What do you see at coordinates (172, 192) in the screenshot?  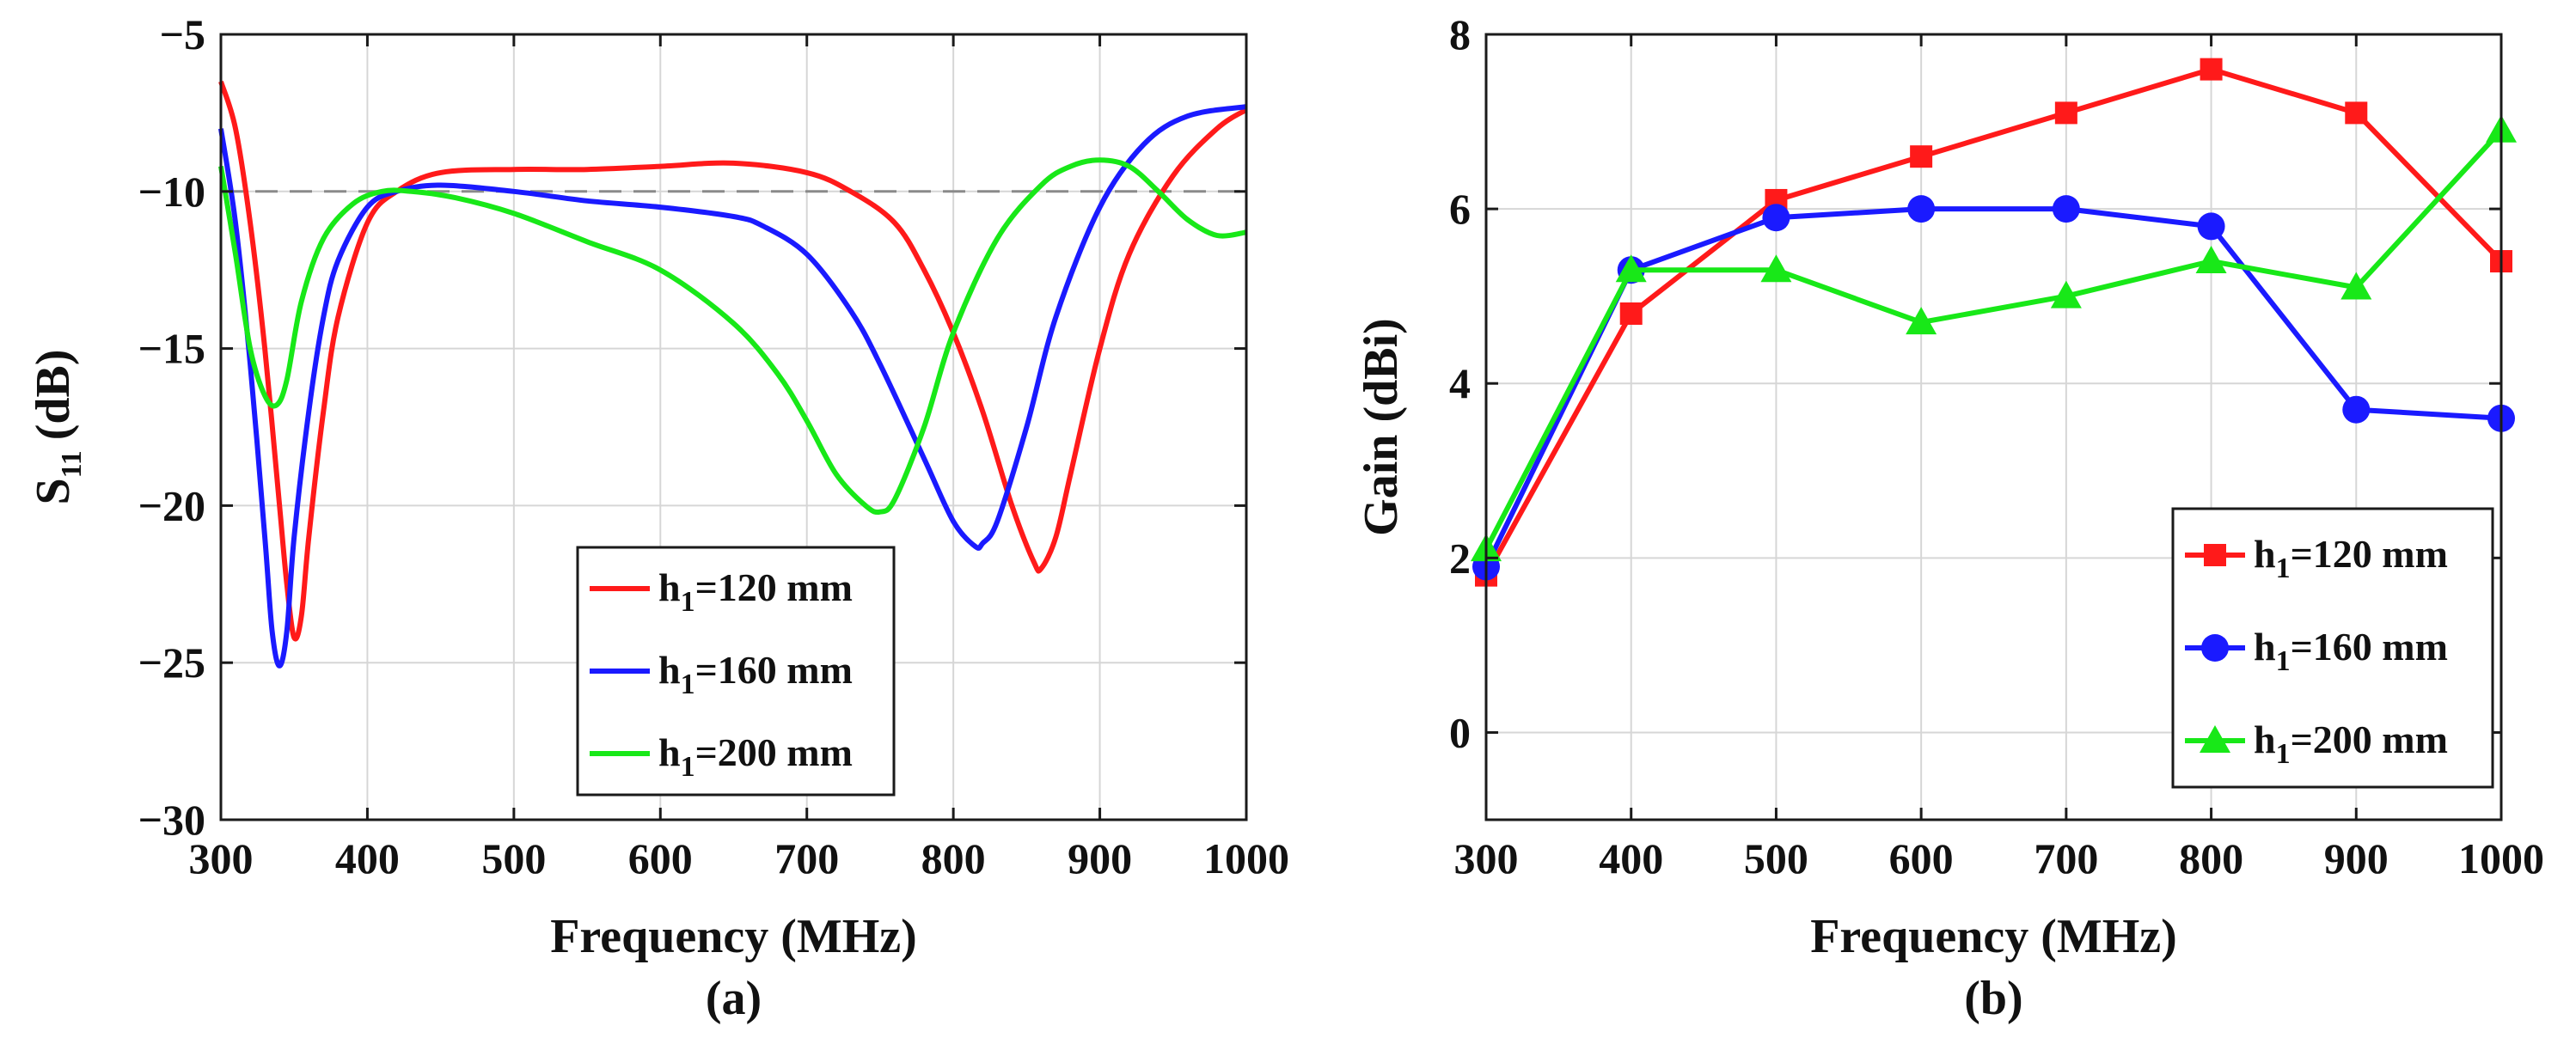 I see `y-tick-label: −10` at bounding box center [172, 192].